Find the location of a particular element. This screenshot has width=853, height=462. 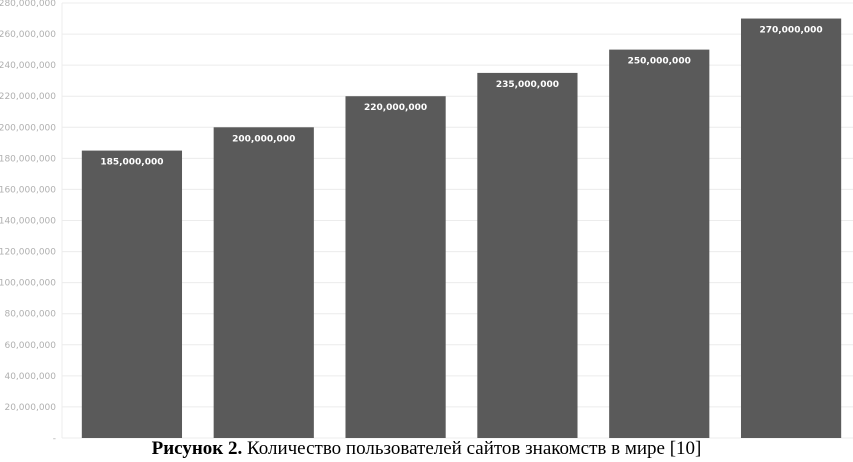

caption-label: Рисунок 2. is located at coordinates (197, 448).